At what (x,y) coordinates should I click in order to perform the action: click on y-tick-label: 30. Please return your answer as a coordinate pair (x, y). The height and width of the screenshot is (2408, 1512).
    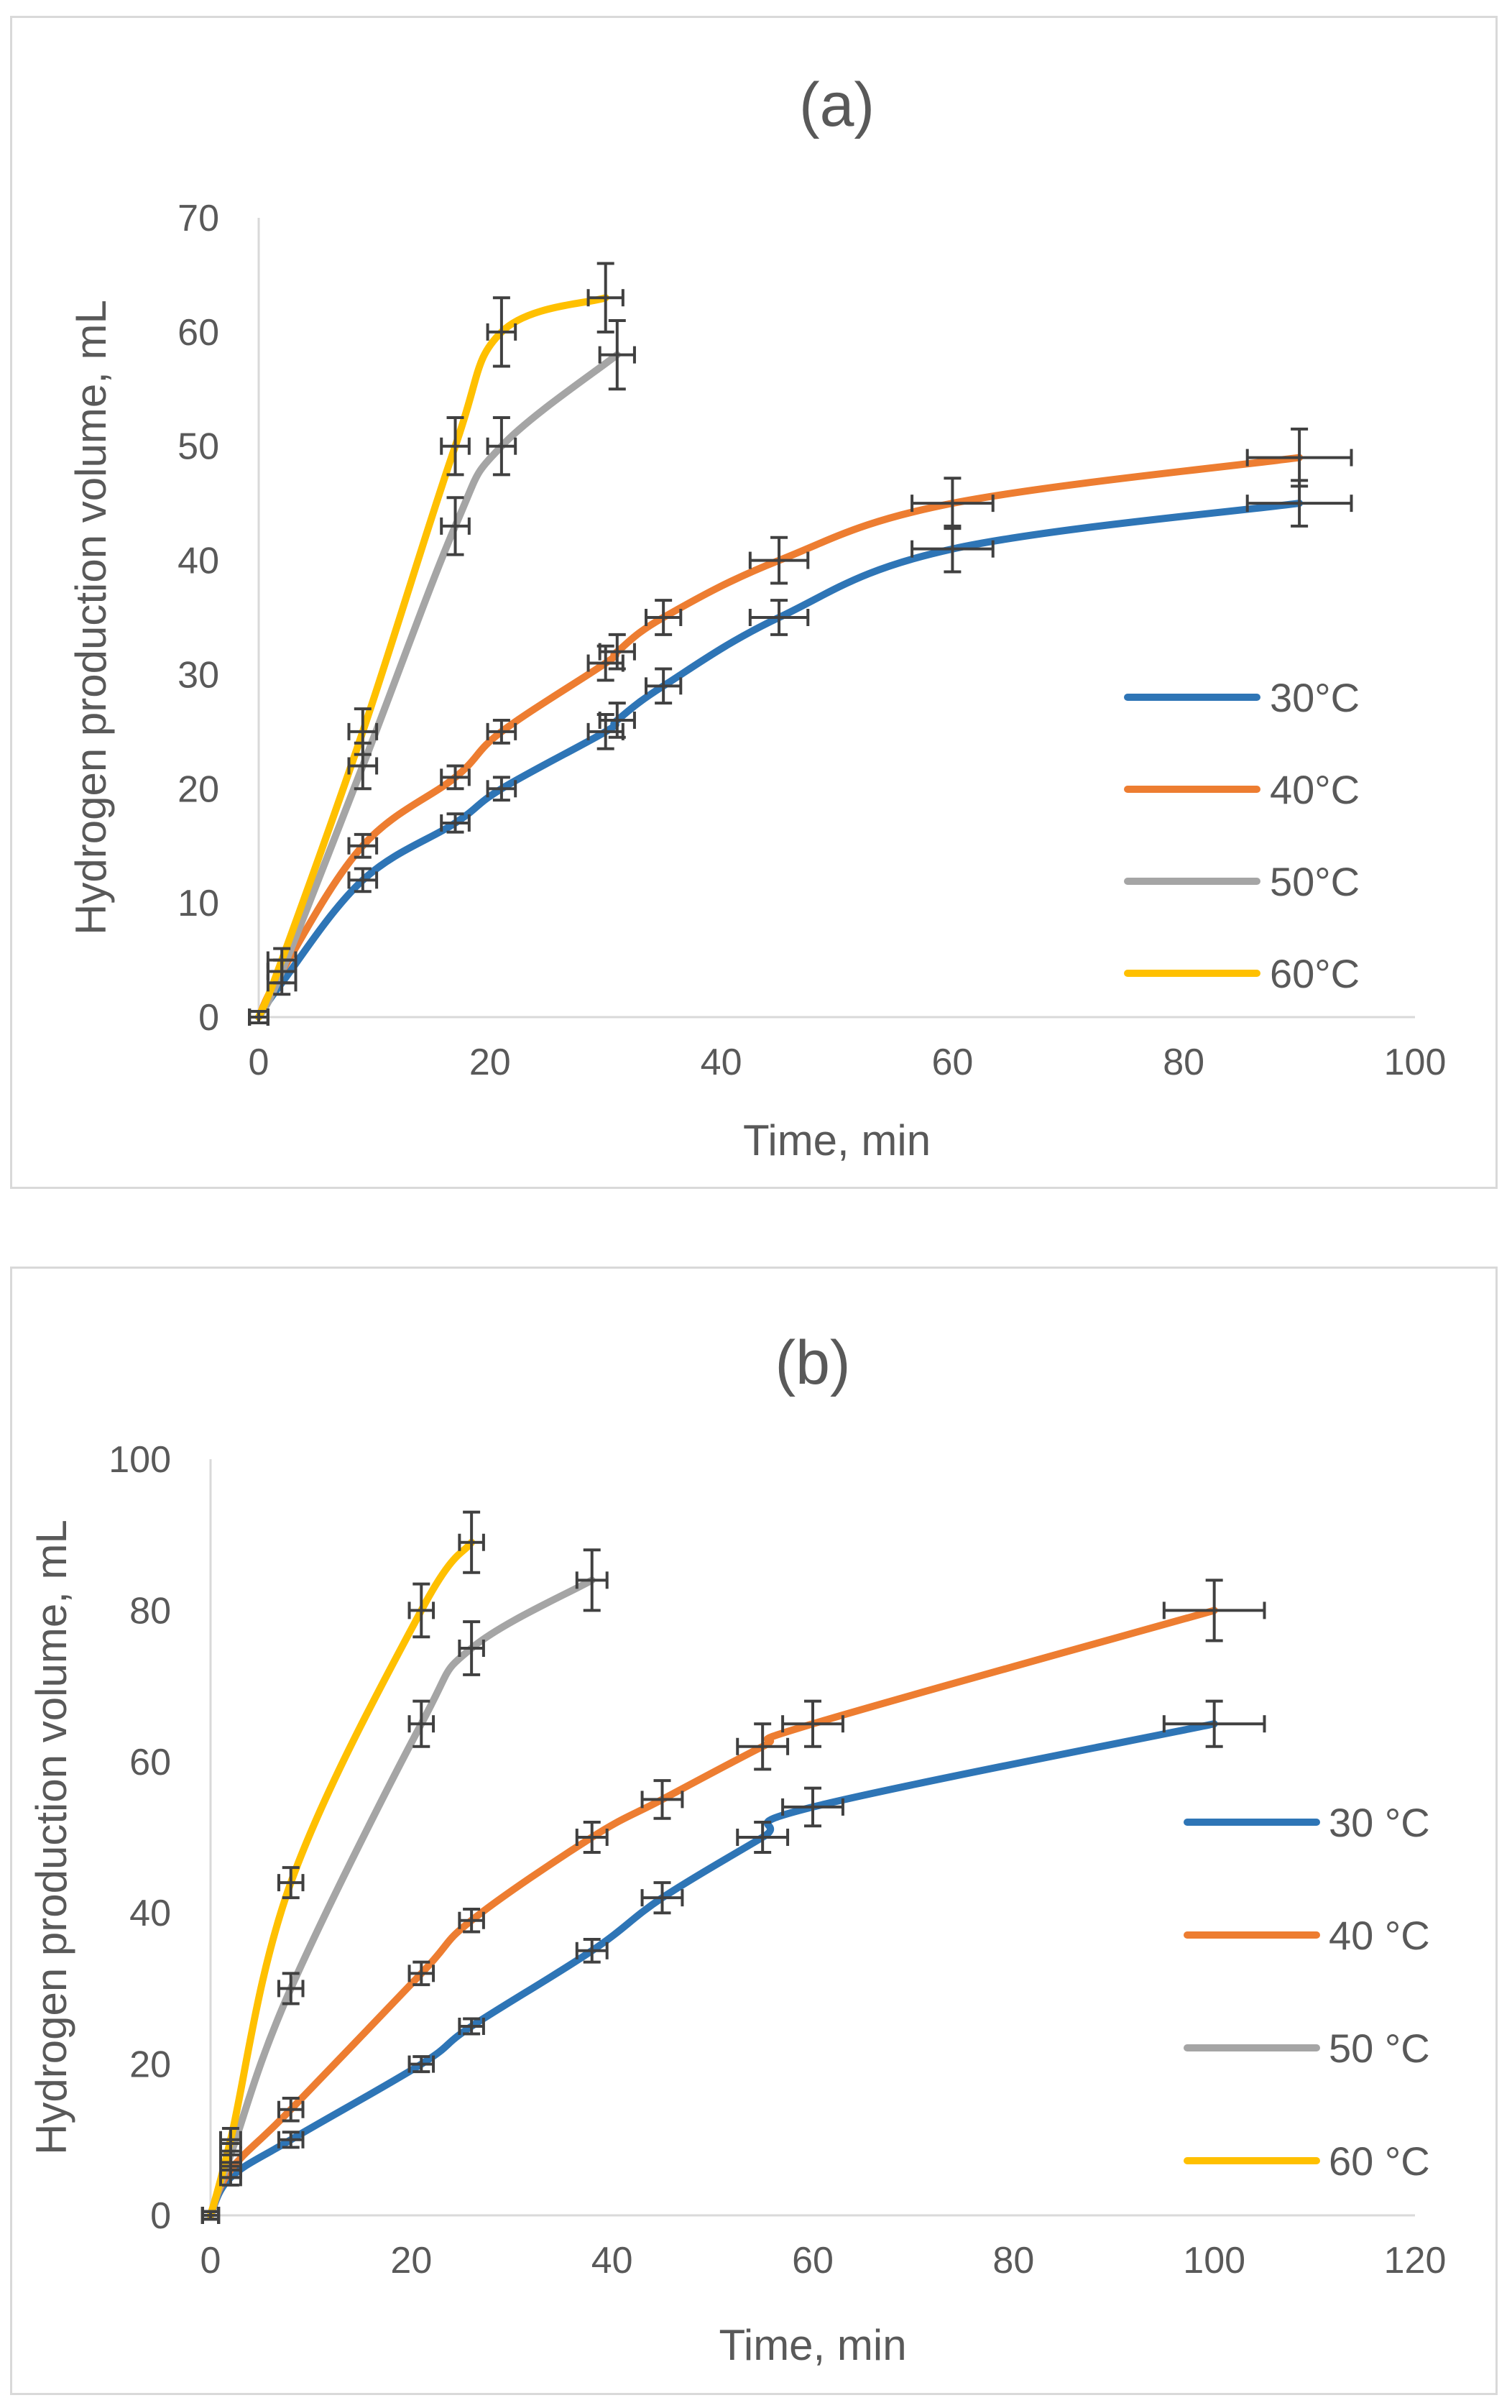
    Looking at the image, I should click on (199, 675).